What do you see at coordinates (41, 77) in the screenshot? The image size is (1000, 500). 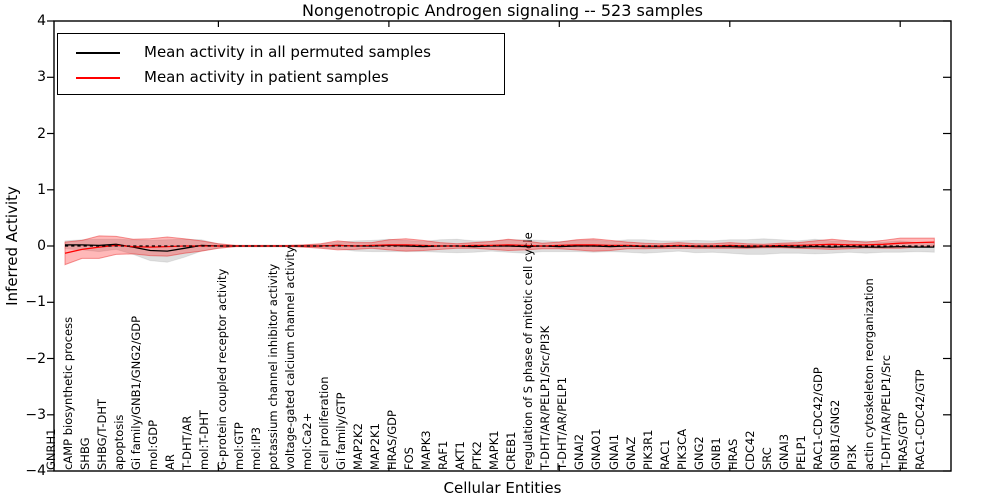 I see `y-tick-label: 3` at bounding box center [41, 77].